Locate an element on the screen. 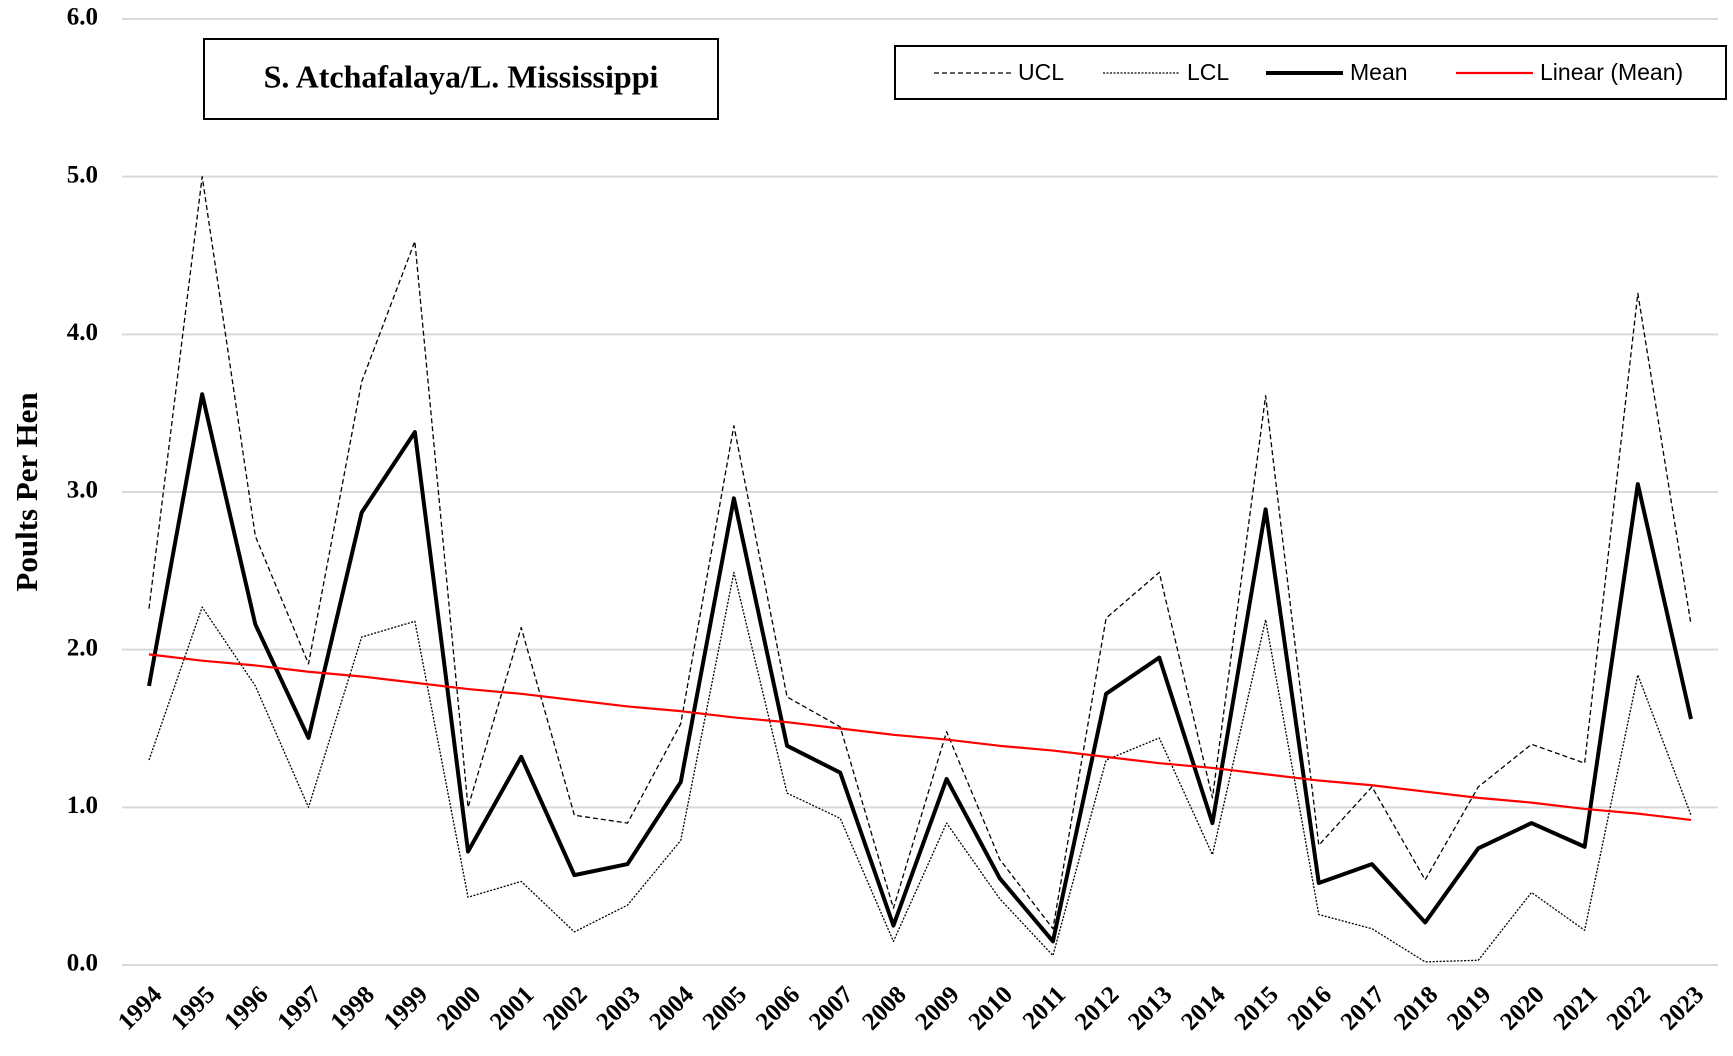  x-tick-label: 2018 is located at coordinates (1416, 1008).